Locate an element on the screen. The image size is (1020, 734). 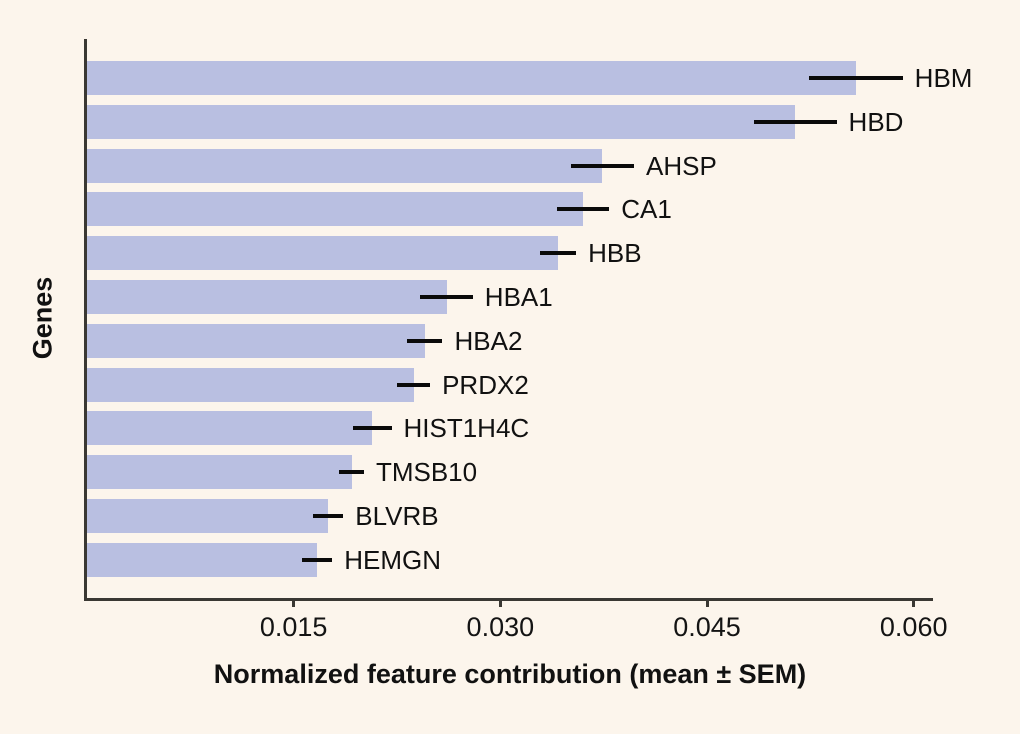
bar-row: TMSB10 is located at coordinates (510, 472).